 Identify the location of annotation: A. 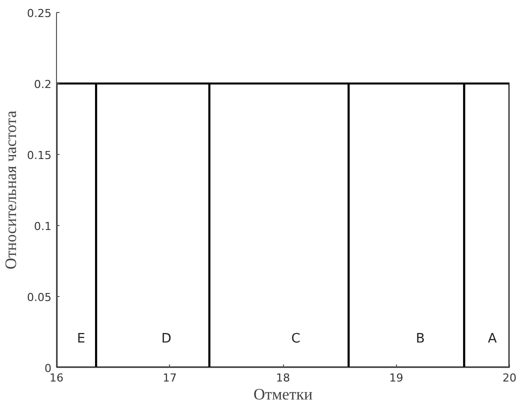
(492, 339).